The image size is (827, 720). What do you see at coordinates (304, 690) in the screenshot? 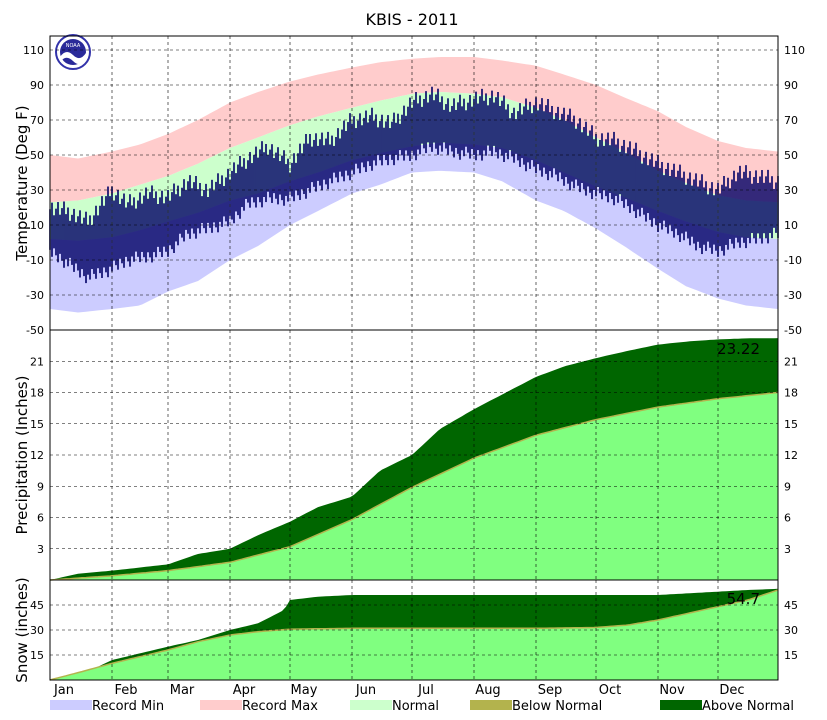
I see `month-label: May` at bounding box center [304, 690].